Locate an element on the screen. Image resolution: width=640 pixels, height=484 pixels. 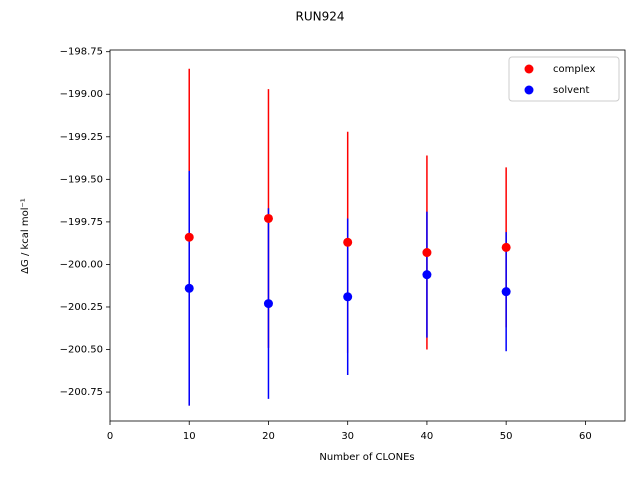
y-tick-label: −199.00 is located at coordinates (81, 94).